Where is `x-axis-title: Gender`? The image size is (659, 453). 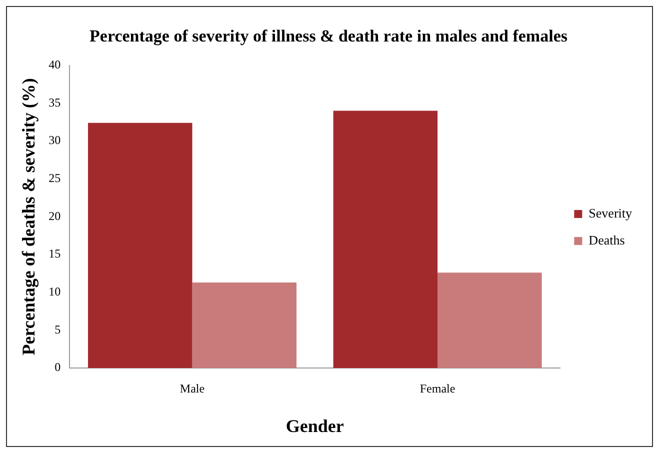 x-axis-title: Gender is located at coordinates (315, 426).